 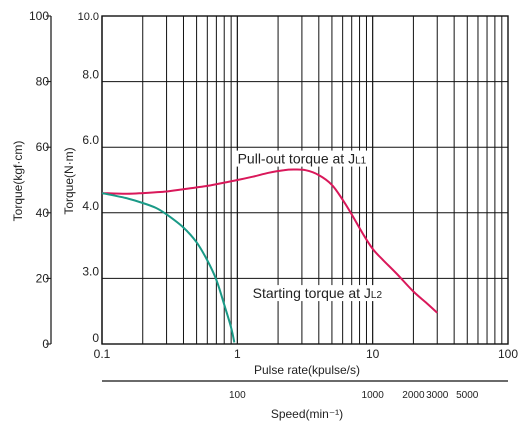 I want to click on y-axis-left-label: Torque(kgf·cm), so click(x=18, y=181).